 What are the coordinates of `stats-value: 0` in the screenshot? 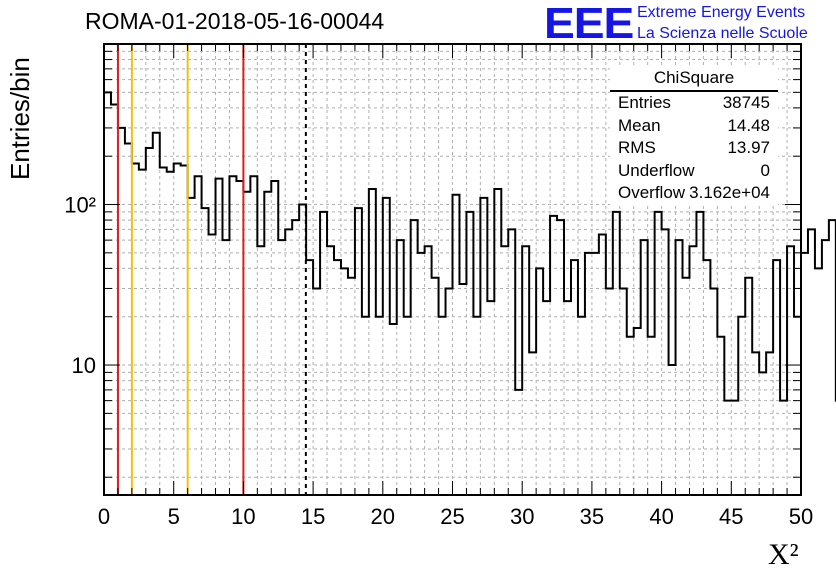 It's located at (765, 170).